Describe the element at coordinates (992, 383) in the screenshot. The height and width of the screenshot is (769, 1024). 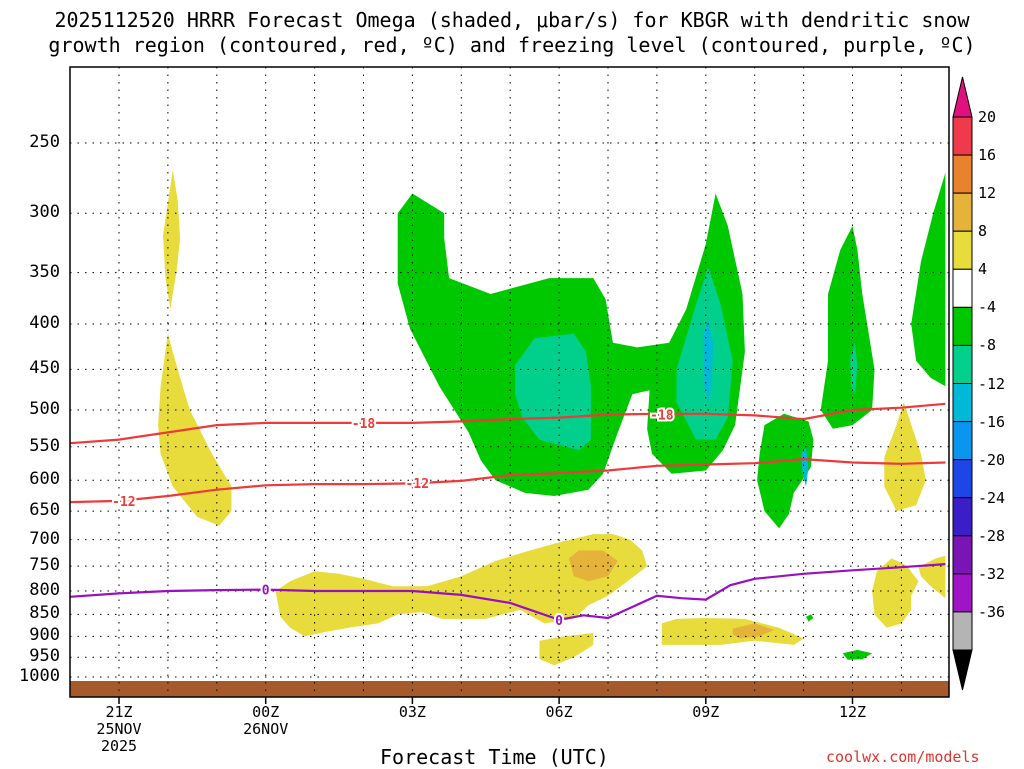
I see `colorbar-label: -12` at that location.